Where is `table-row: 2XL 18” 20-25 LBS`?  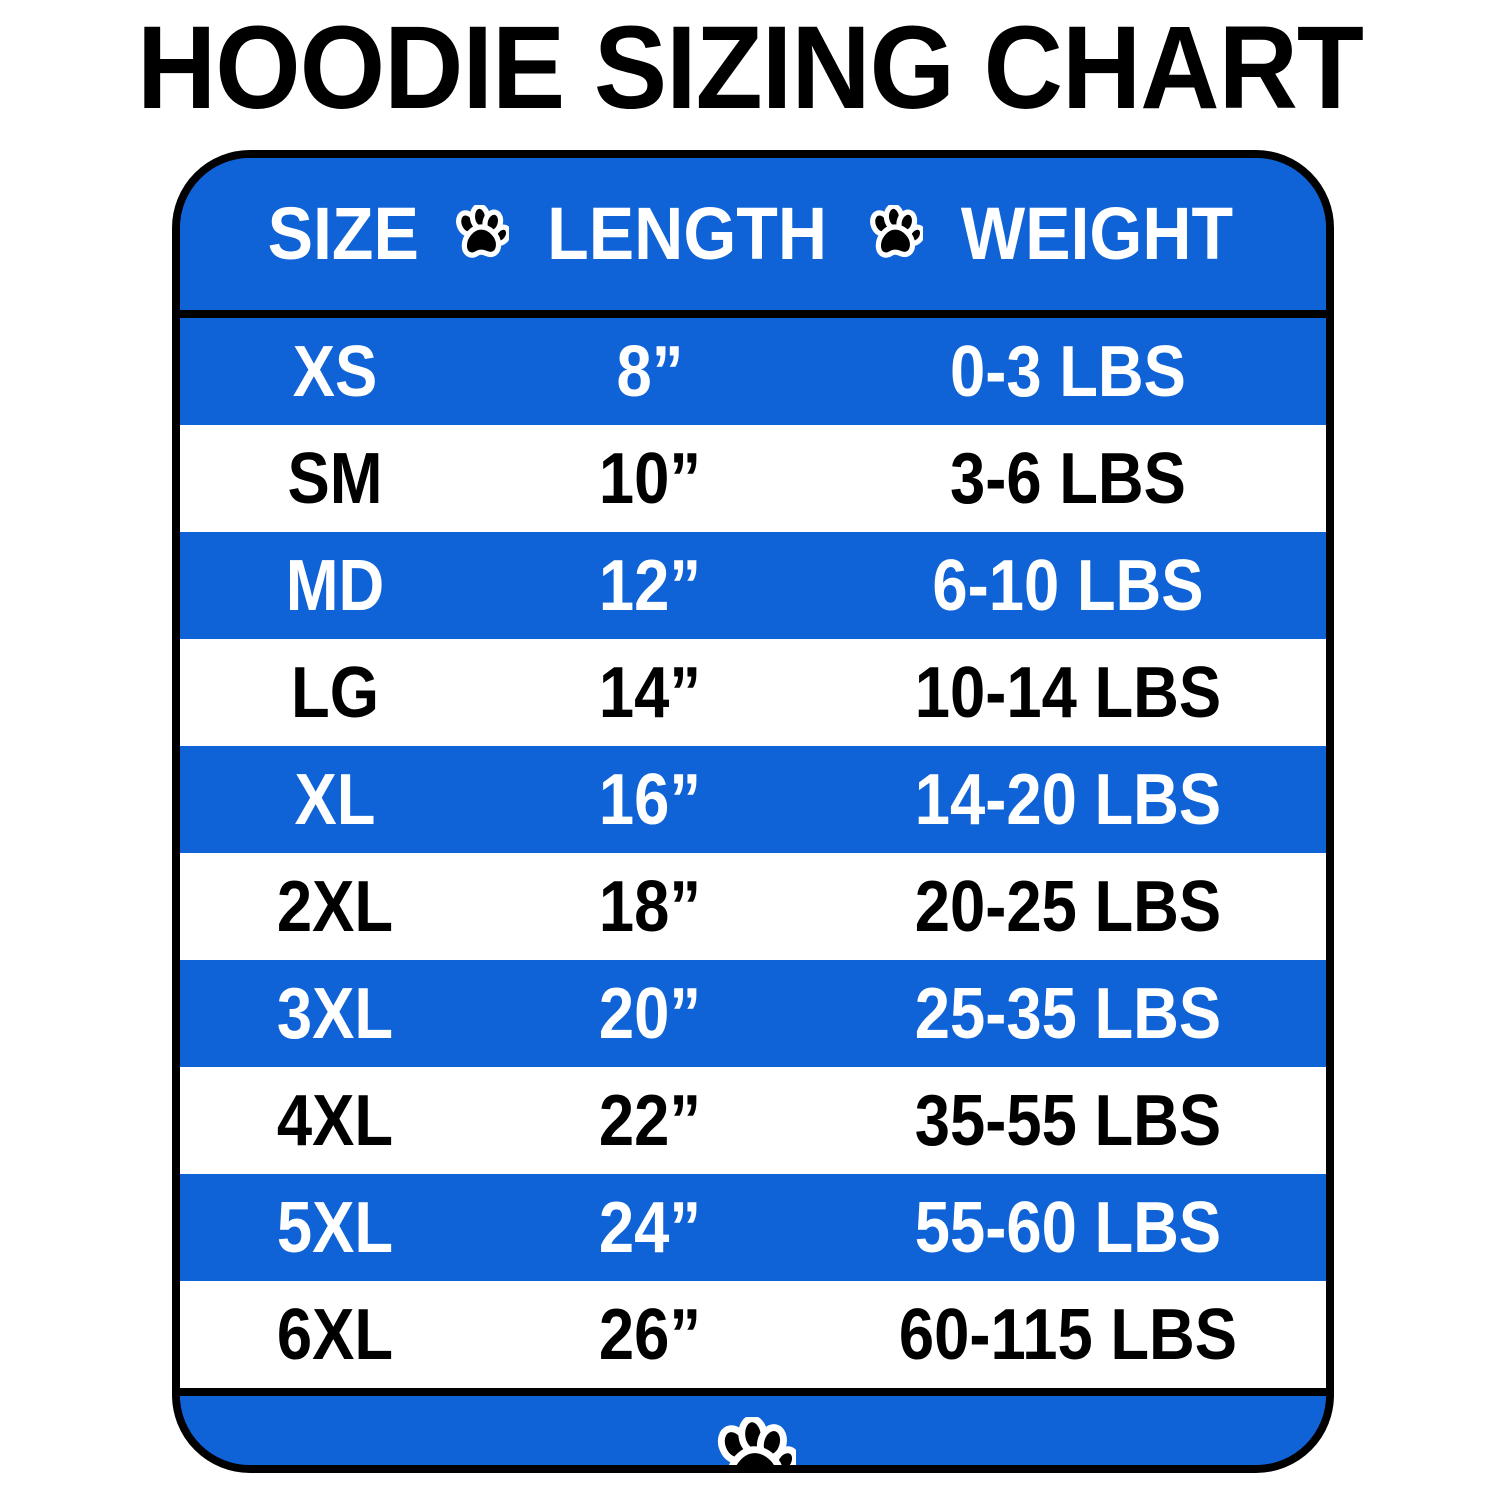
table-row: 2XL 18” 20-25 LBS is located at coordinates (753, 906).